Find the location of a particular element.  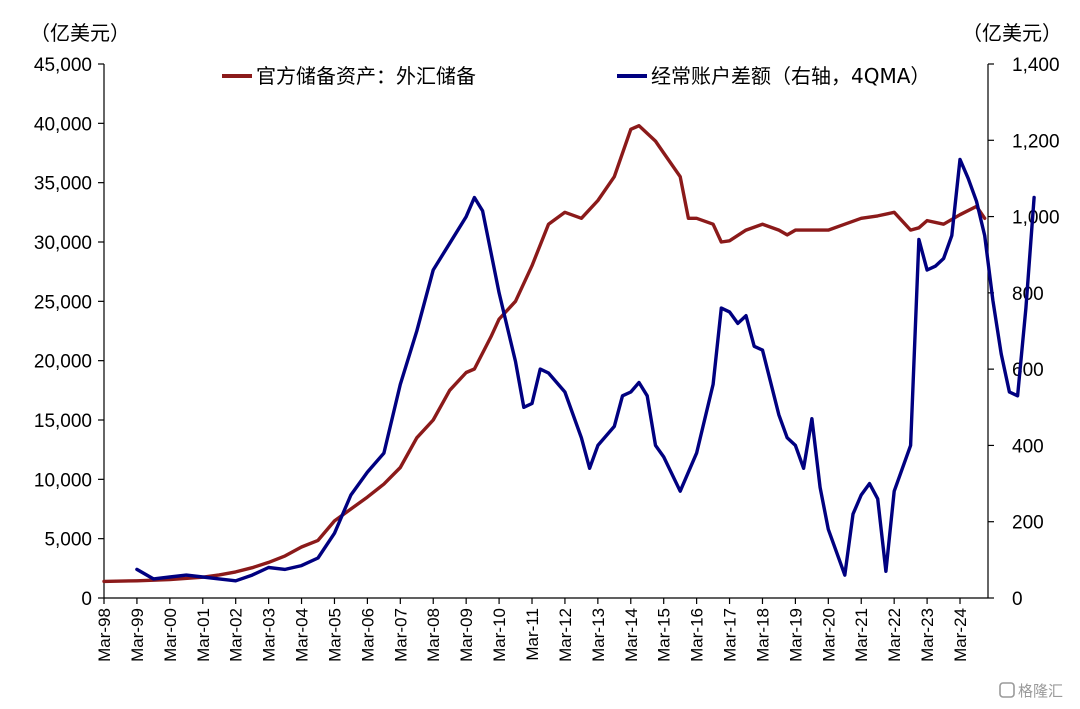

x-tick-label: Mar-20 is located at coordinates (828, 635).